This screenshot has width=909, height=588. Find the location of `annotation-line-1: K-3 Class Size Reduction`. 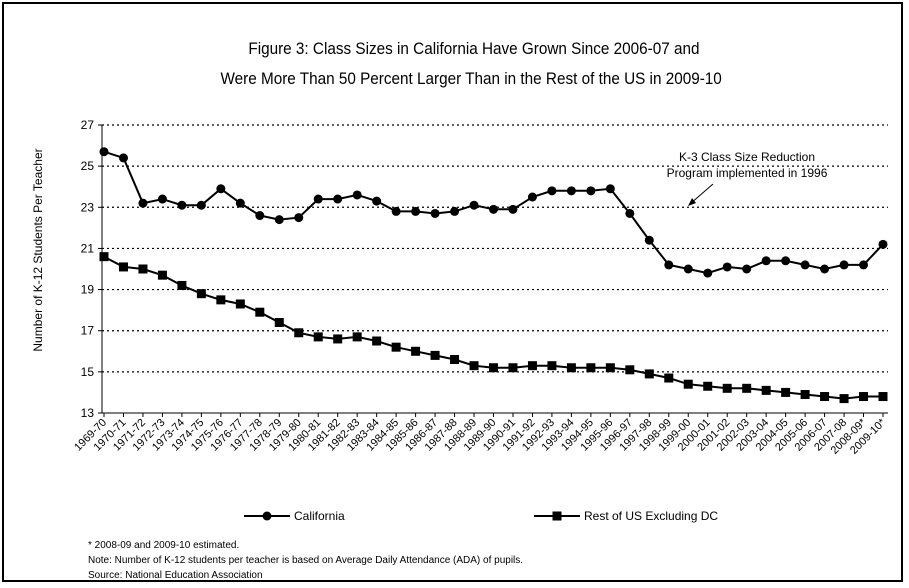

annotation-line-1: K-3 Class Size Reduction is located at coordinates (747, 157).